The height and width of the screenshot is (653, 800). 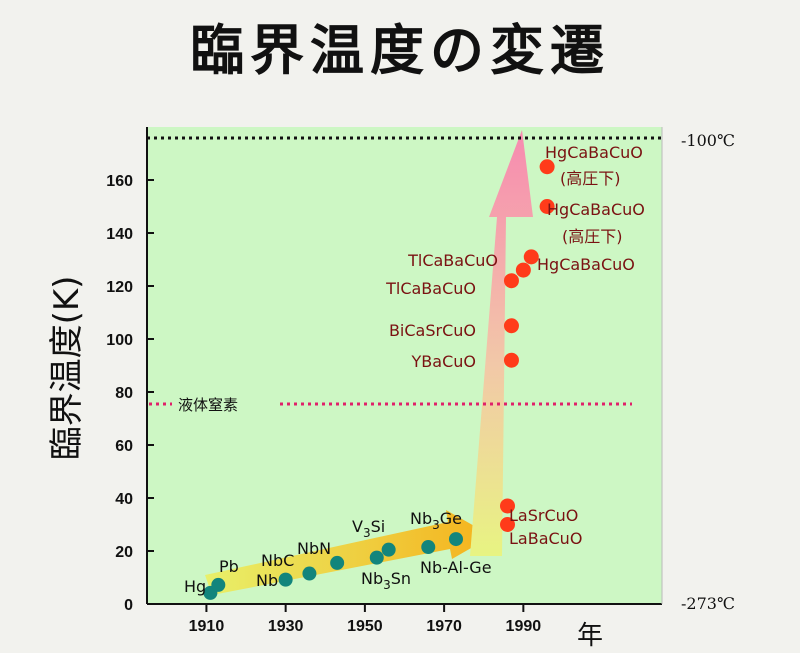 What do you see at coordinates (128, 605) in the screenshot?
I see `y-tick-label: 0` at bounding box center [128, 605].